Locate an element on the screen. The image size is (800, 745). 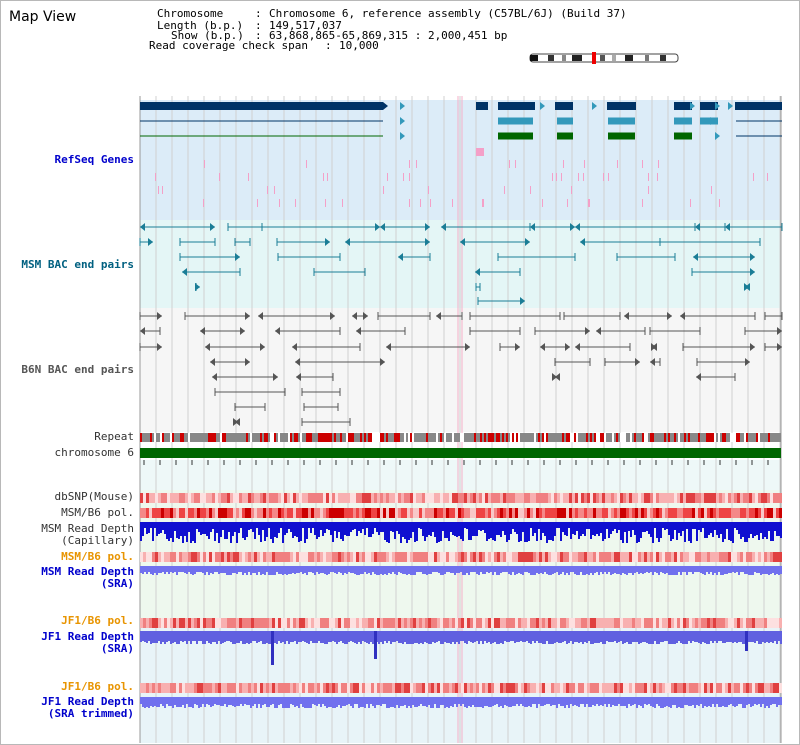
refseq-genes-label: RefSeq Genes is located at coordinates (94, 159).